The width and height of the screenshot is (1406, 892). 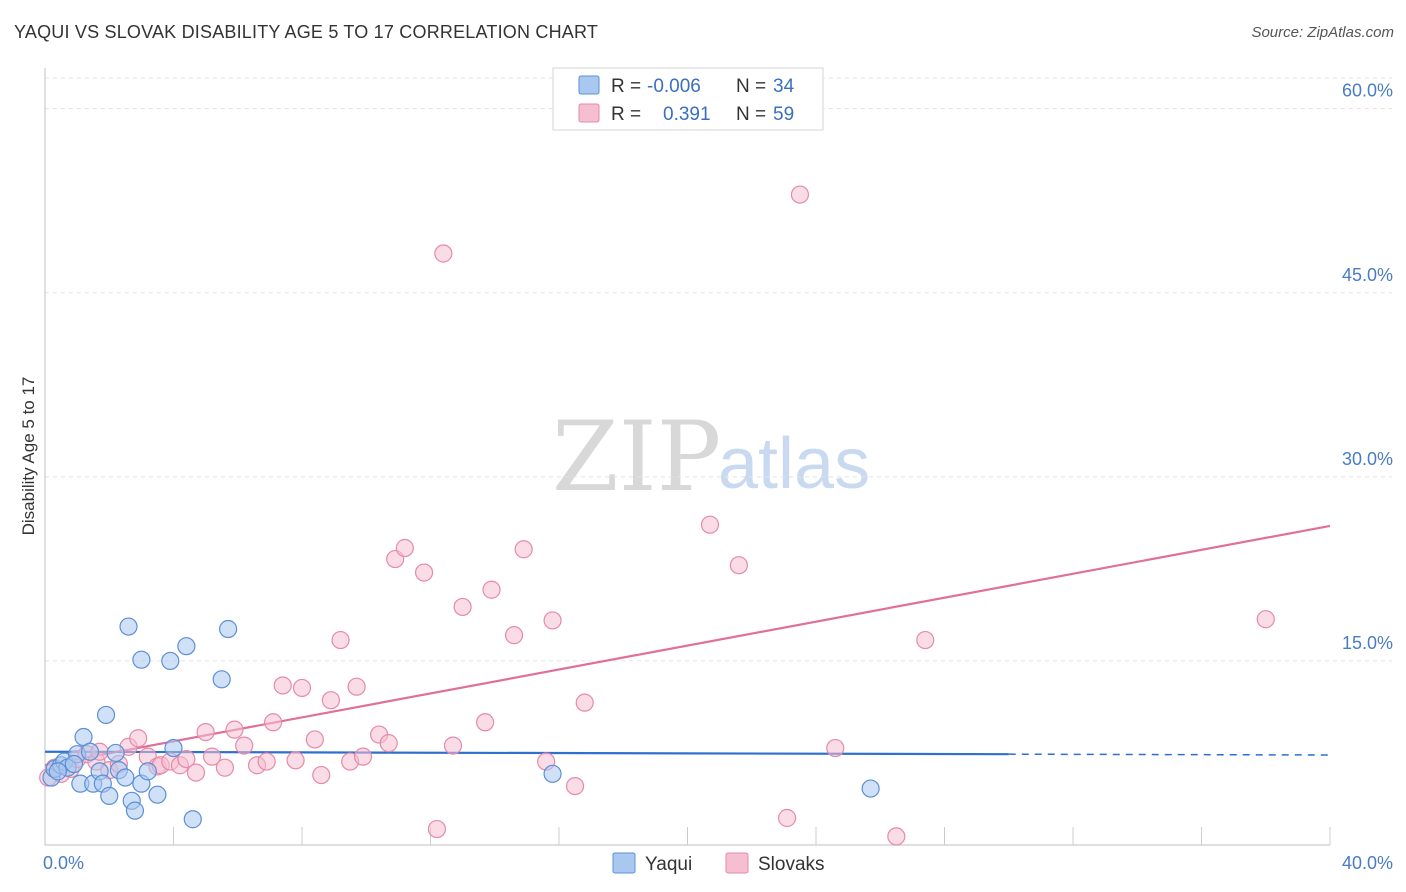 What do you see at coordinates (1322, 32) in the screenshot?
I see `source-label: Source: ZipAtlas.com` at bounding box center [1322, 32].